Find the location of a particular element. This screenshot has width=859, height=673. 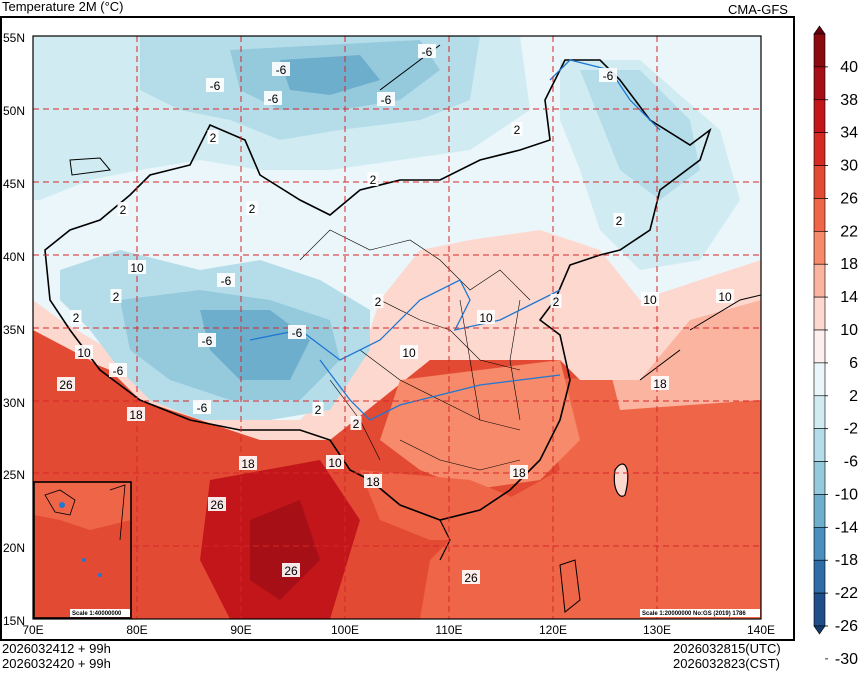

map-note: Scale 1:20000000 No:GS (2019) 1786 is located at coordinates (694, 614).